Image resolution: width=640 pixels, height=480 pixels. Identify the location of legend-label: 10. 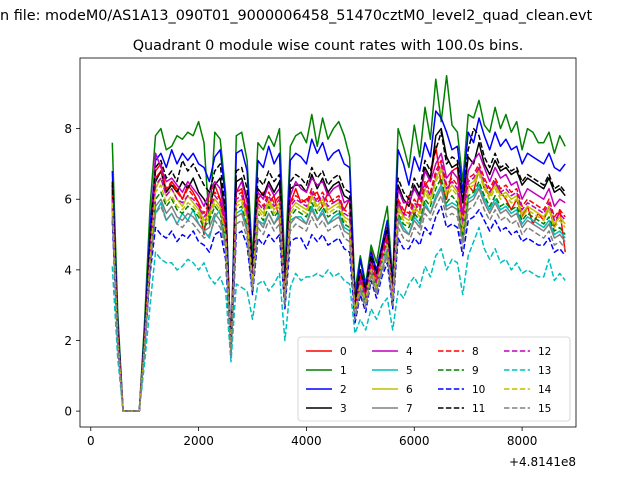
(478, 390).